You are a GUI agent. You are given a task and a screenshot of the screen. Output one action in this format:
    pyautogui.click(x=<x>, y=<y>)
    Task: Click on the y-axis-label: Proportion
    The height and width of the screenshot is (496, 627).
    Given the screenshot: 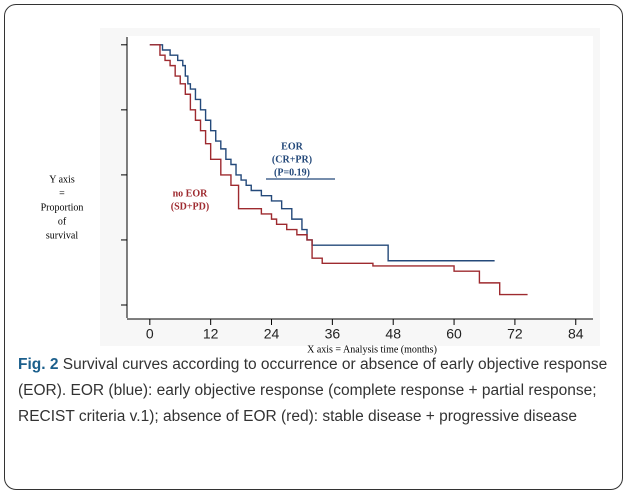 What is the action you would take?
    pyautogui.click(x=62, y=207)
    